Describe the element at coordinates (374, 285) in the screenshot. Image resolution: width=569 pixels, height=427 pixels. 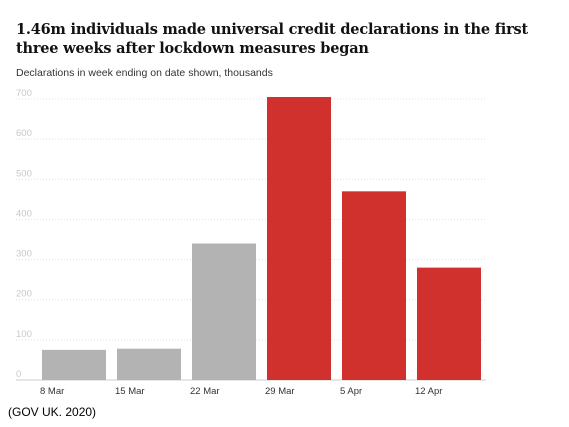
I see `bar-5-apr` at that location.